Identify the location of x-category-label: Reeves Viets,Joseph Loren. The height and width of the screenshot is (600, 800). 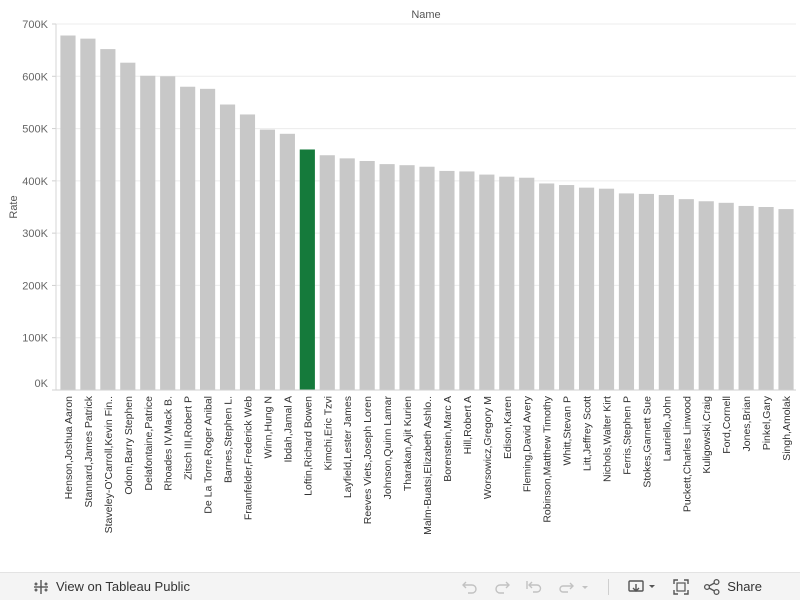
(368, 460).